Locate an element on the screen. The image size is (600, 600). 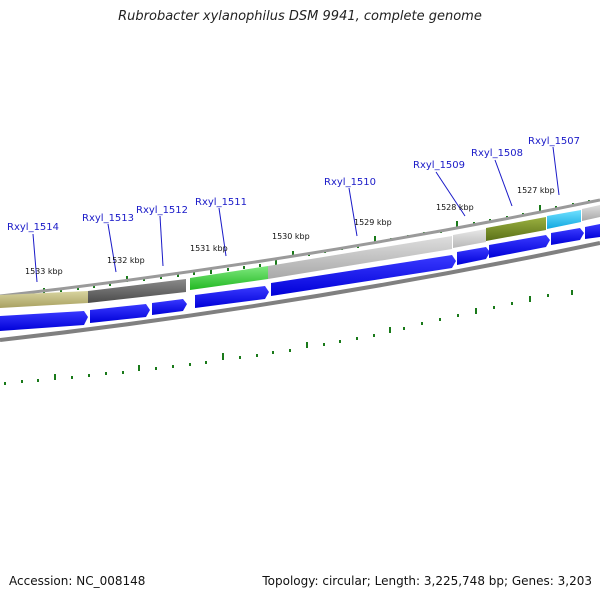
cds-arrow-next is located at coordinates (592, 231).